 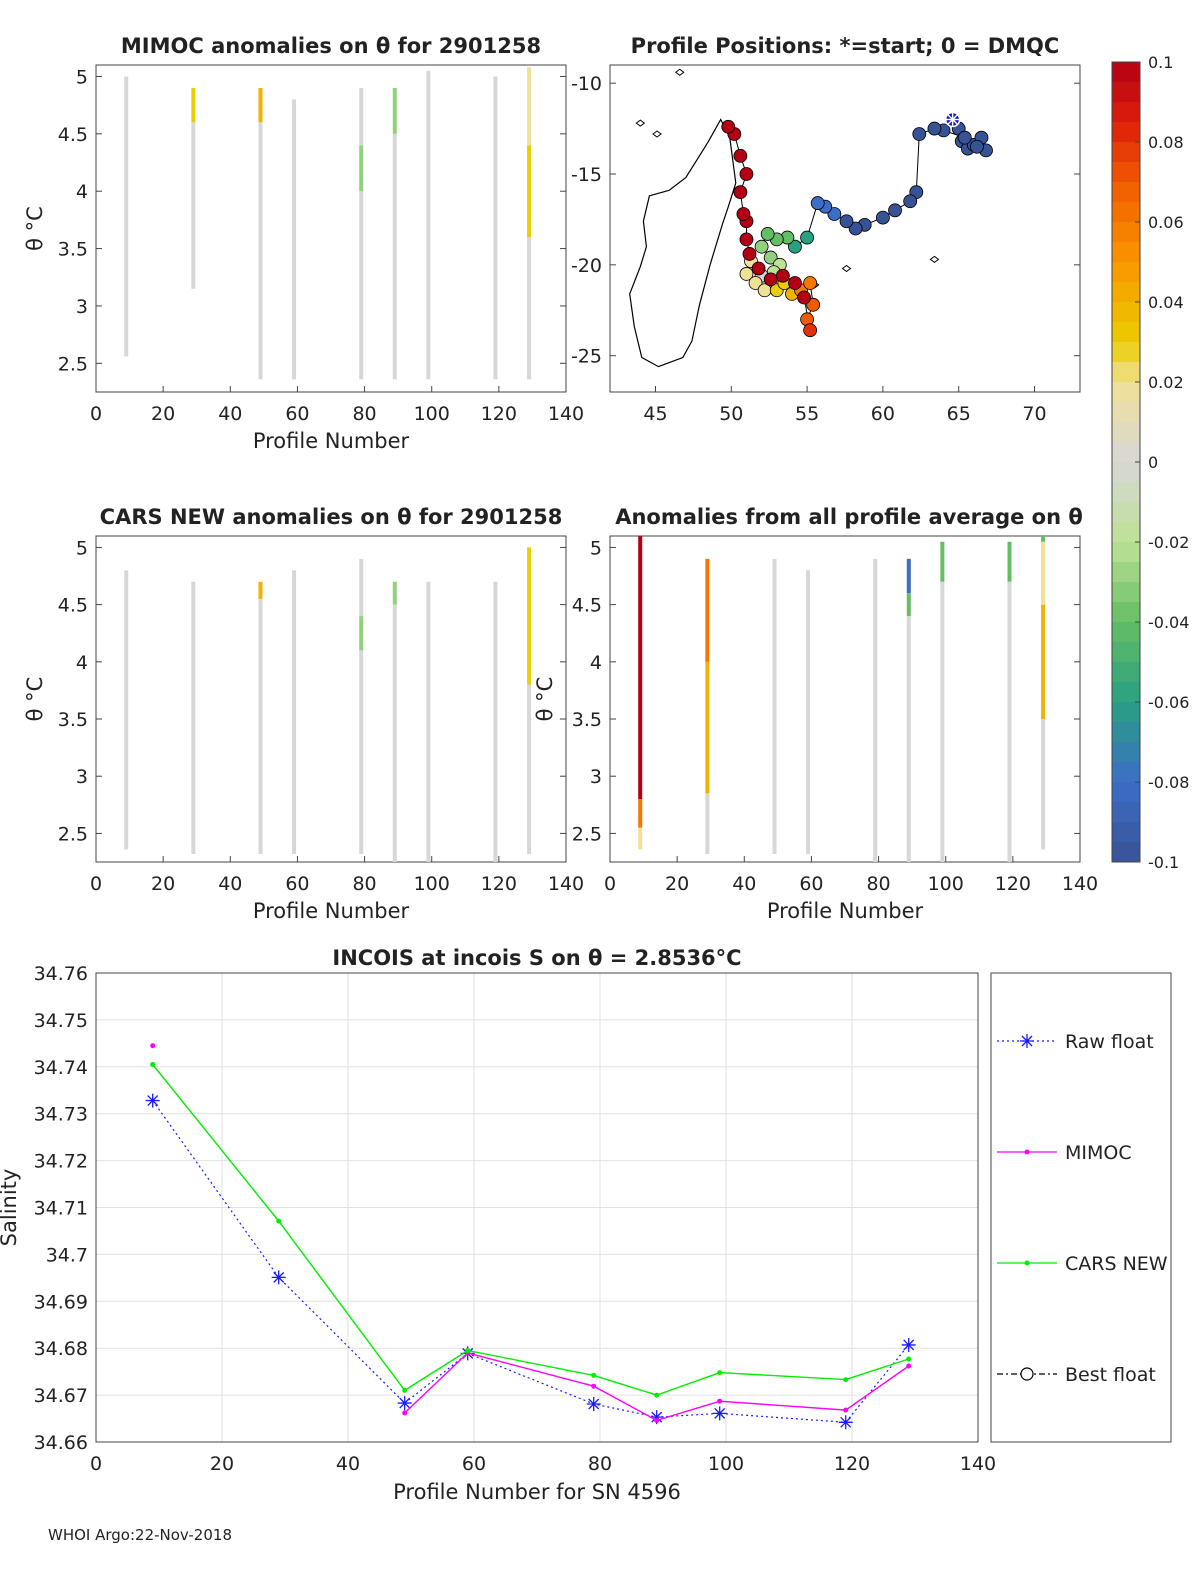 I want to click on y-tick-label: 4, so click(x=82, y=192).